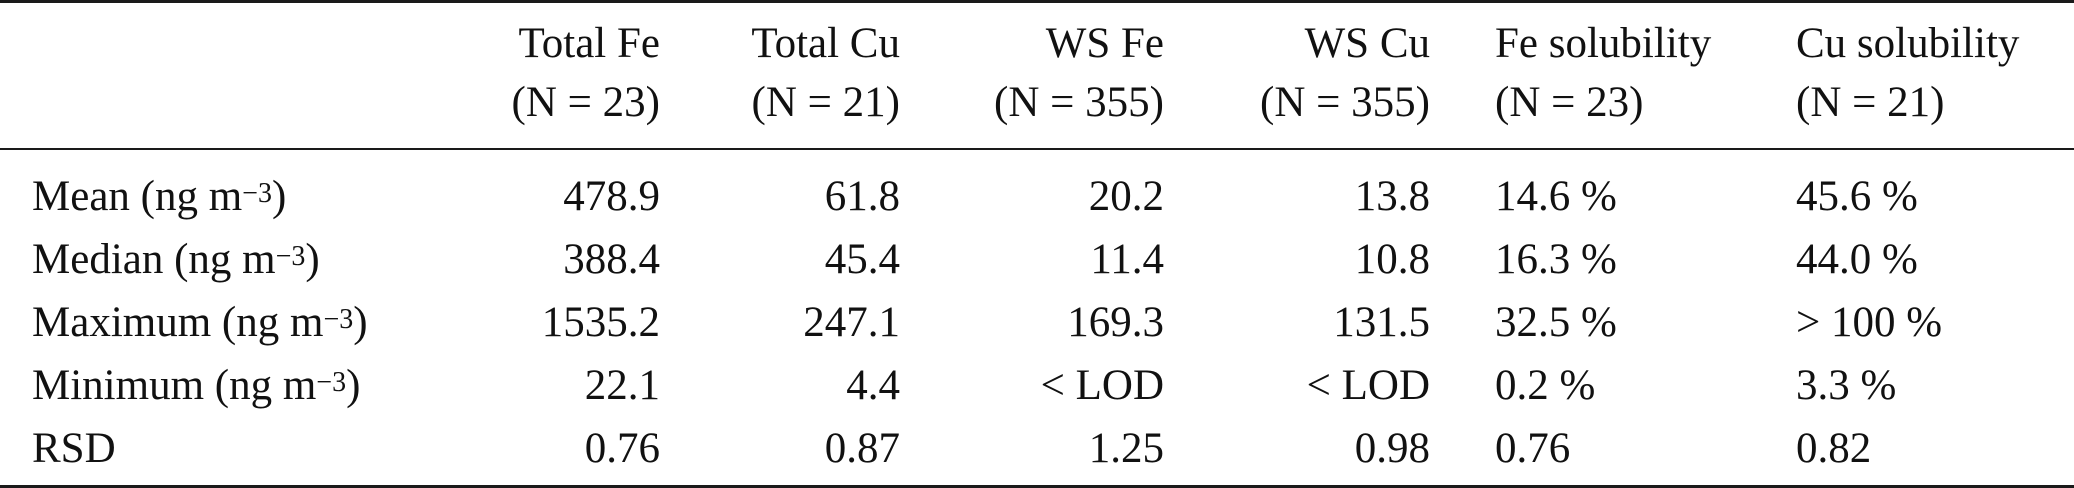  Describe the element at coordinates (1345, 73) in the screenshot. I see `header-ws-cu: WS Cu (N = 355)` at that location.